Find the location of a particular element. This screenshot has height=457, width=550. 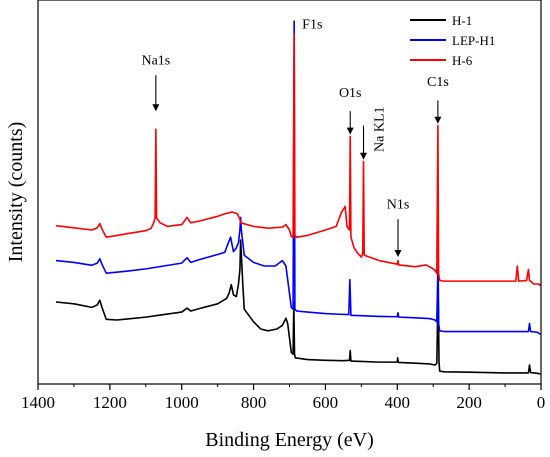

x-tick-label: 200 is located at coordinates (469, 402).